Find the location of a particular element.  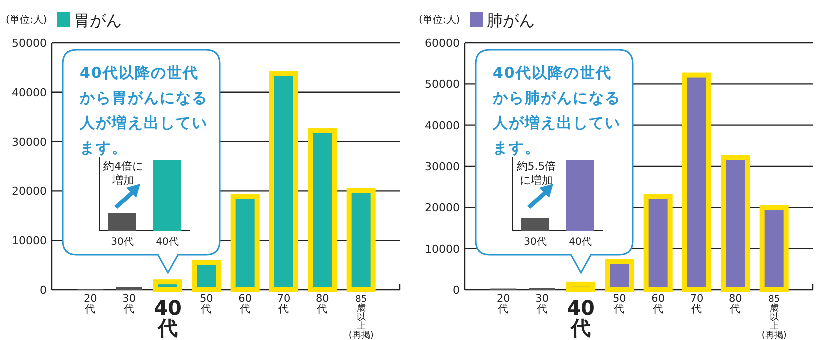

annotation: 約4倍に増加 is located at coordinates (124, 173).